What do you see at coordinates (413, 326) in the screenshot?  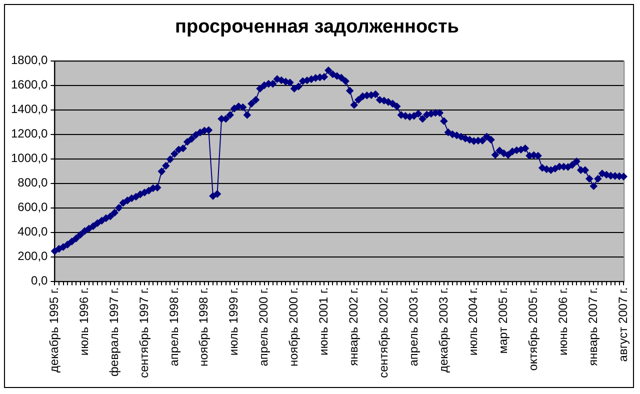 I see `x-tick-label: апрель 2003 г.` at bounding box center [413, 326].